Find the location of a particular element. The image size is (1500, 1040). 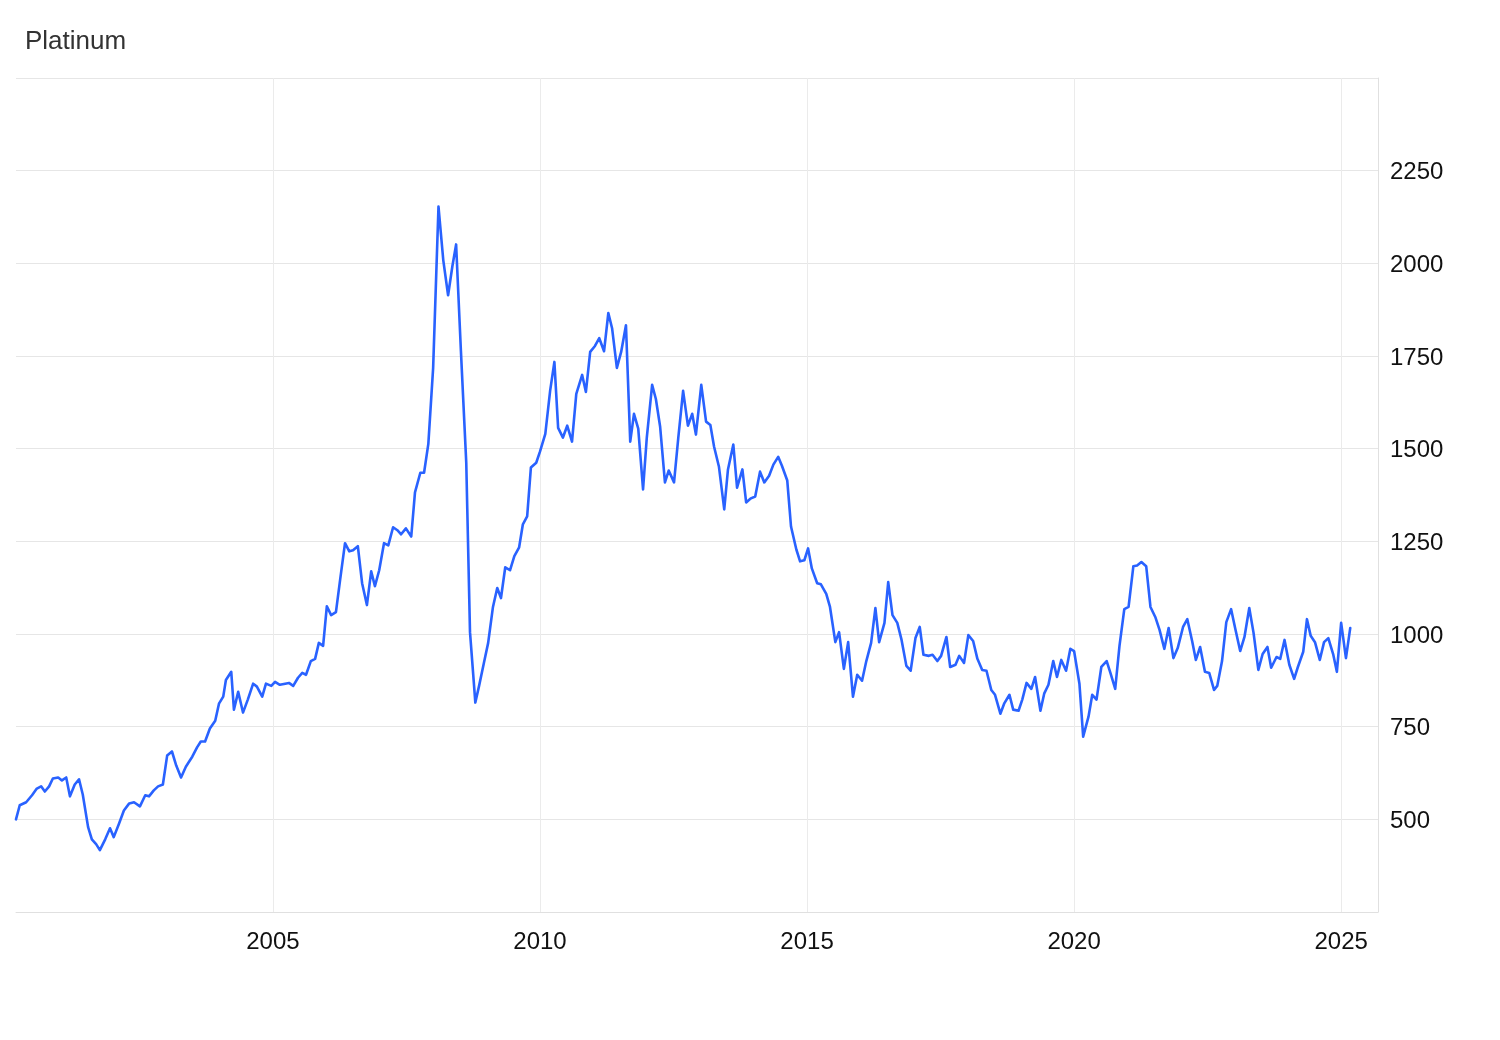

y-tick-label: 2250 is located at coordinates (1417, 171).